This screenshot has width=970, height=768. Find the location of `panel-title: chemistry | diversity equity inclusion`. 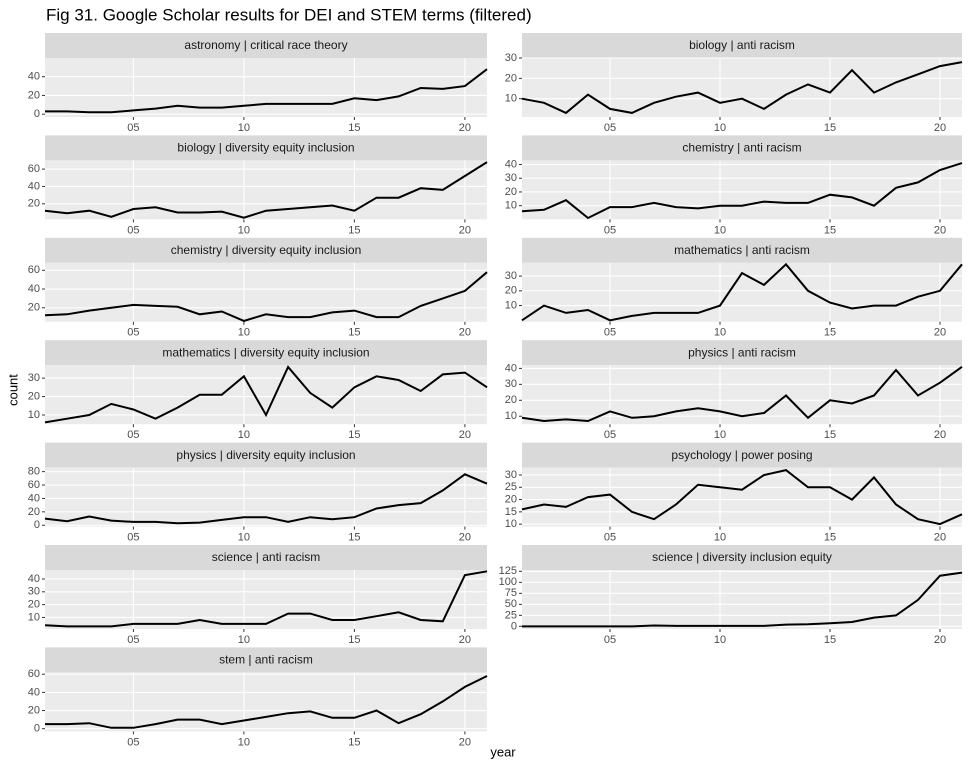

panel-title: chemistry | diversity equity inclusion is located at coordinates (266, 250).